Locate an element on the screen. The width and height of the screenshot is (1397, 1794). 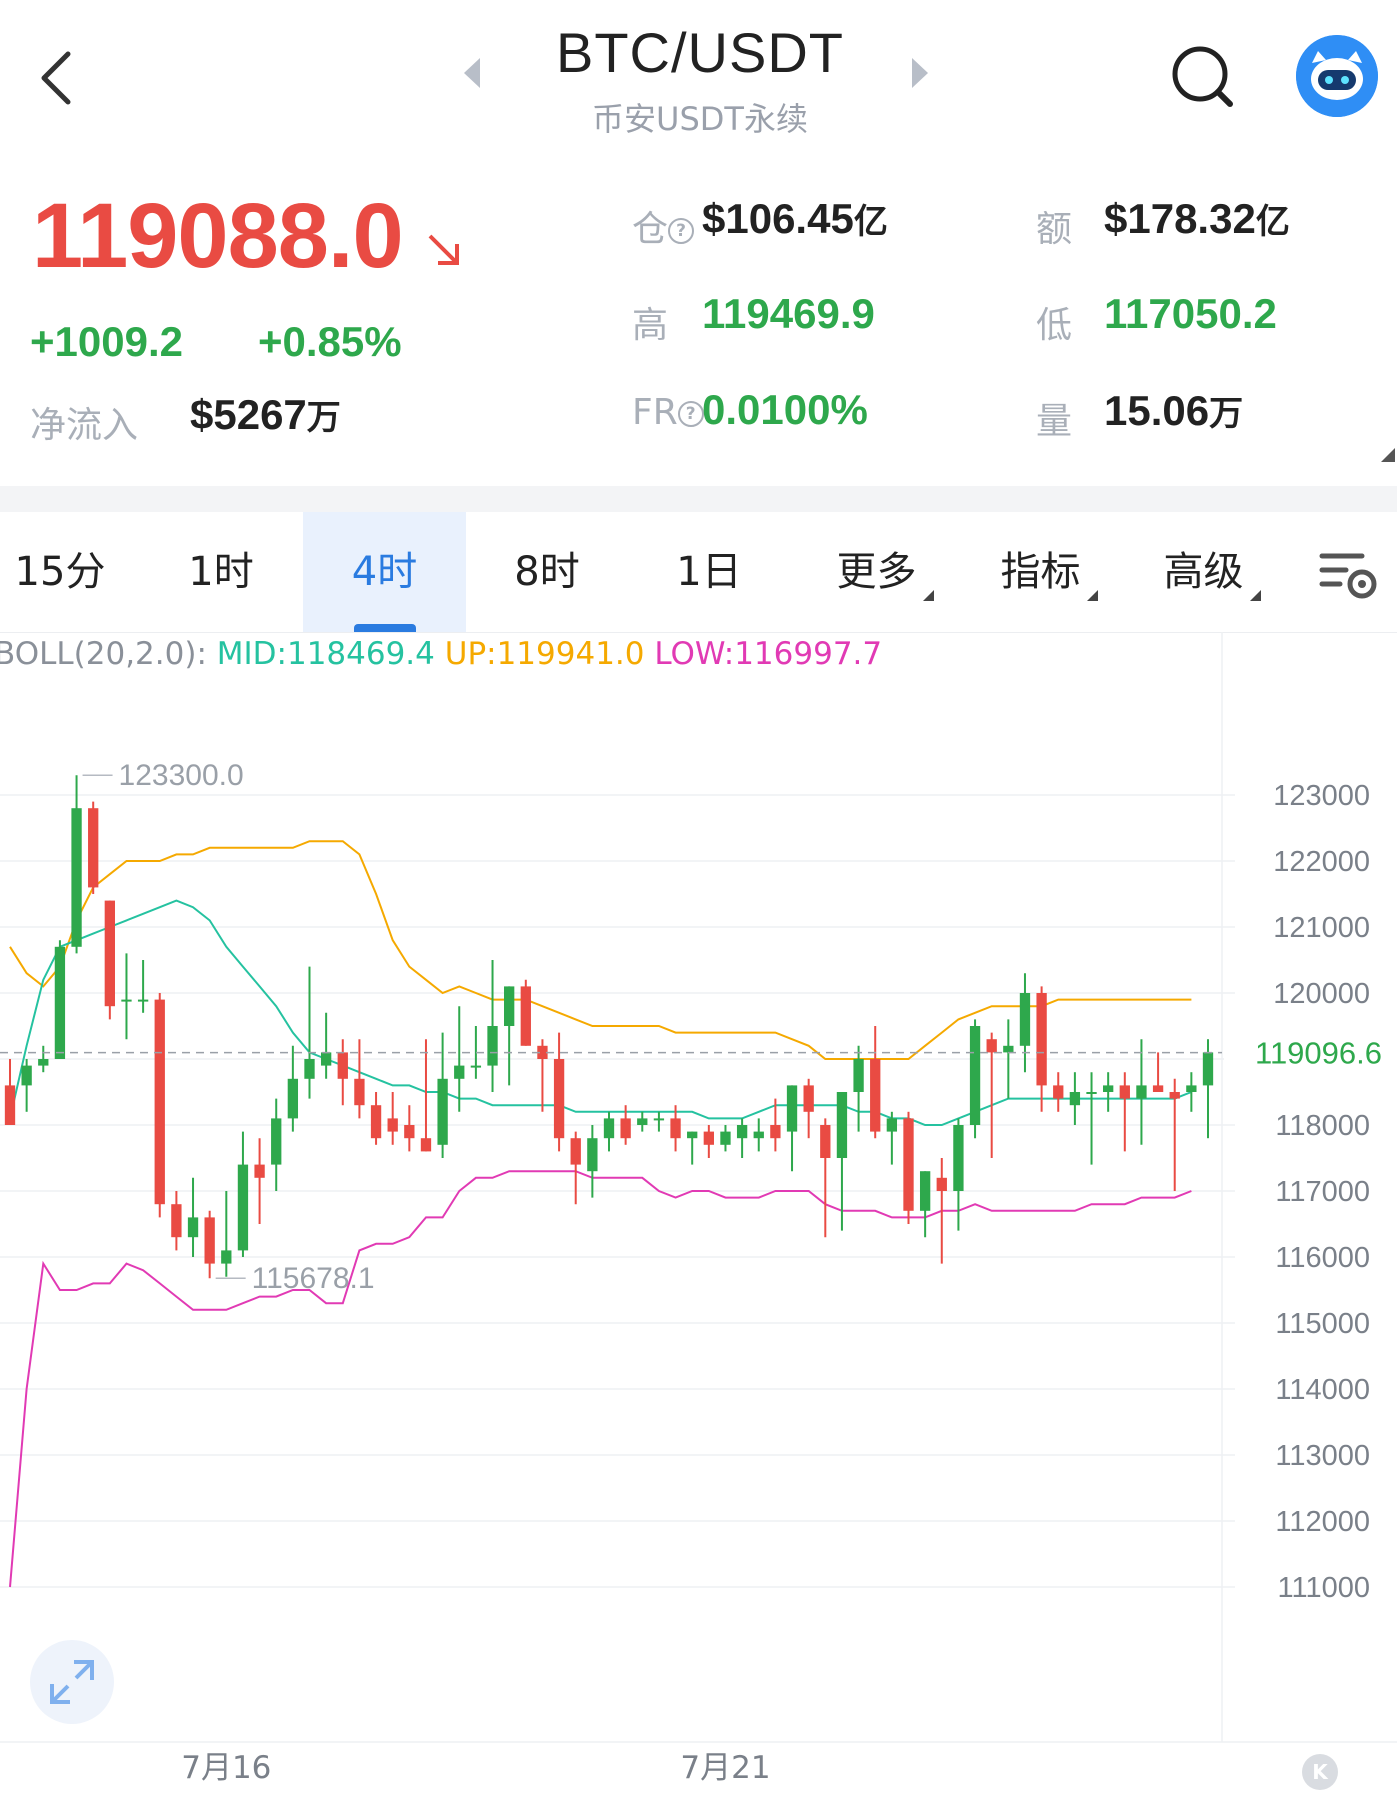
down-trend-icon is located at coordinates (443, 249).